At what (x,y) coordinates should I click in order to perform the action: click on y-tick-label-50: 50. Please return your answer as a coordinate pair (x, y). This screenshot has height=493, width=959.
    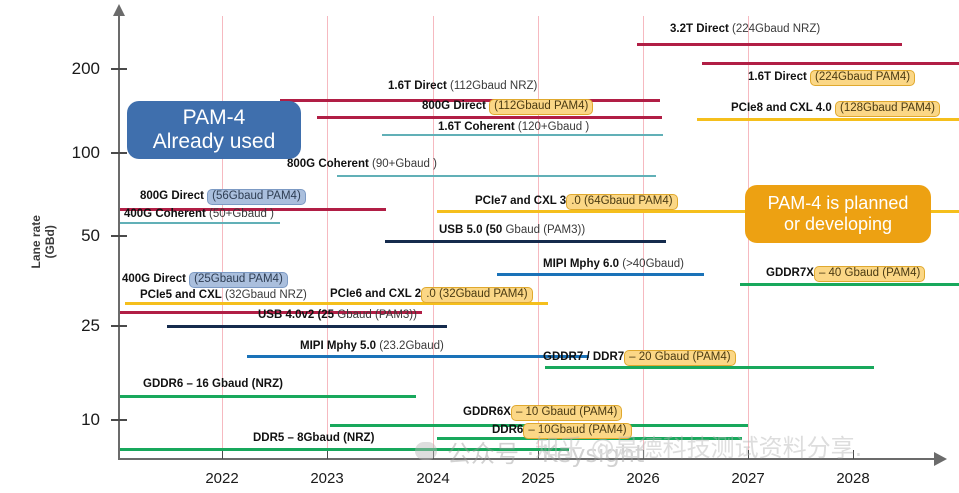
    Looking at the image, I should click on (90, 235).